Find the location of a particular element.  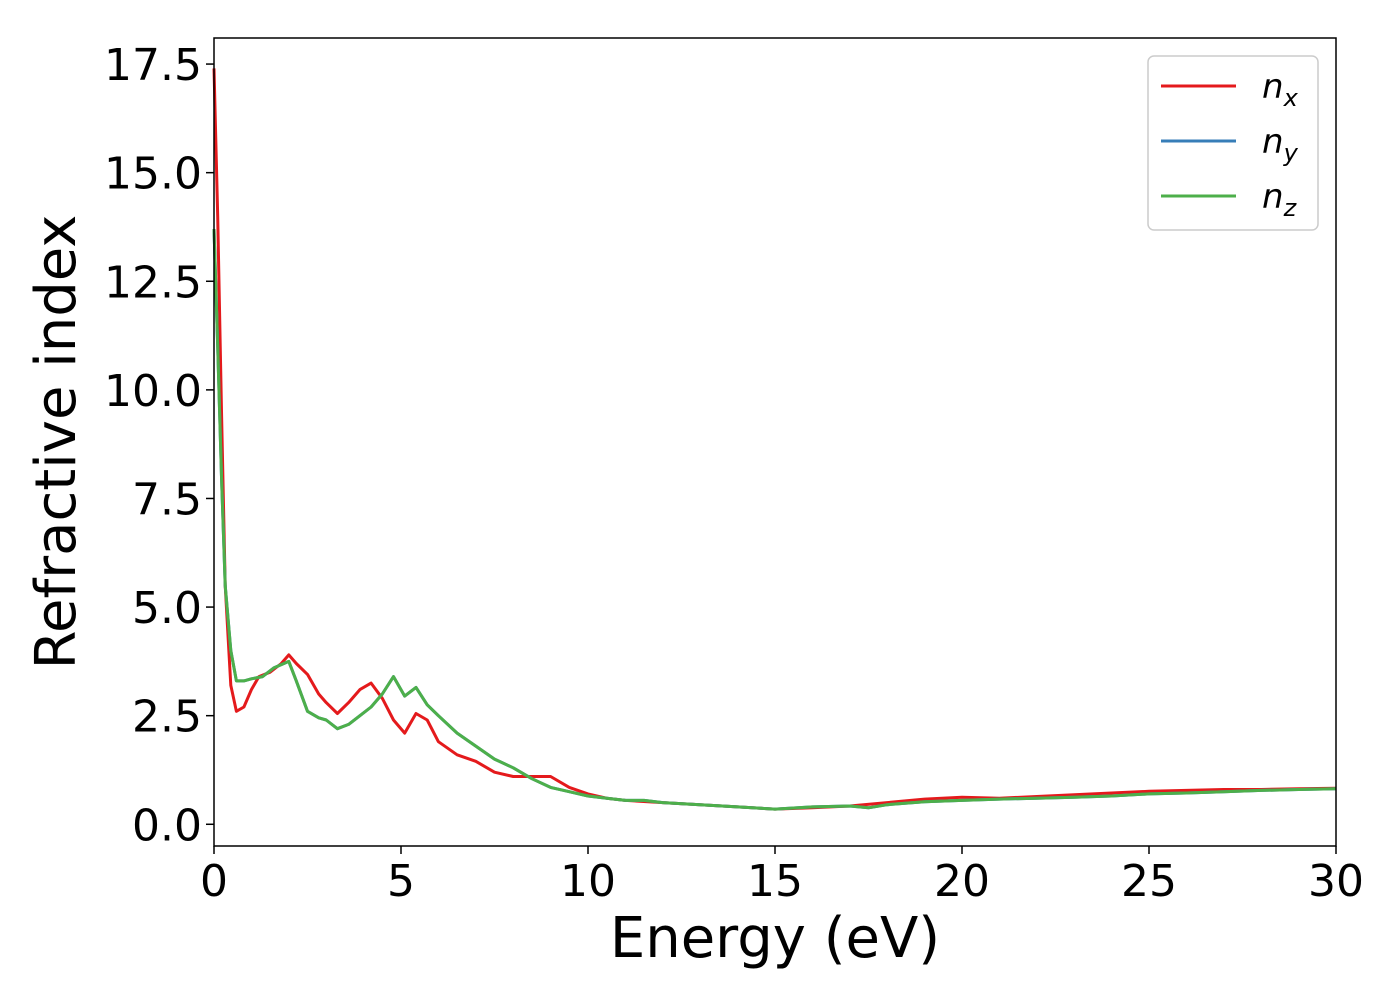

y-tick-label: 5.0 is located at coordinates (167, 608).